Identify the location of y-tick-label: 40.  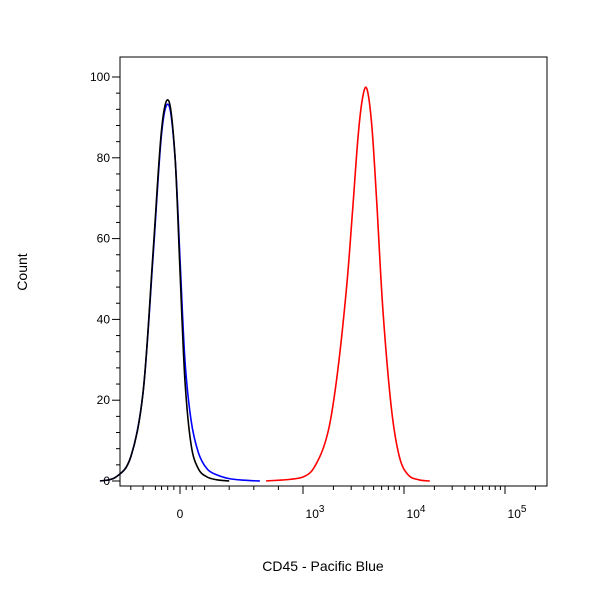
(104, 319).